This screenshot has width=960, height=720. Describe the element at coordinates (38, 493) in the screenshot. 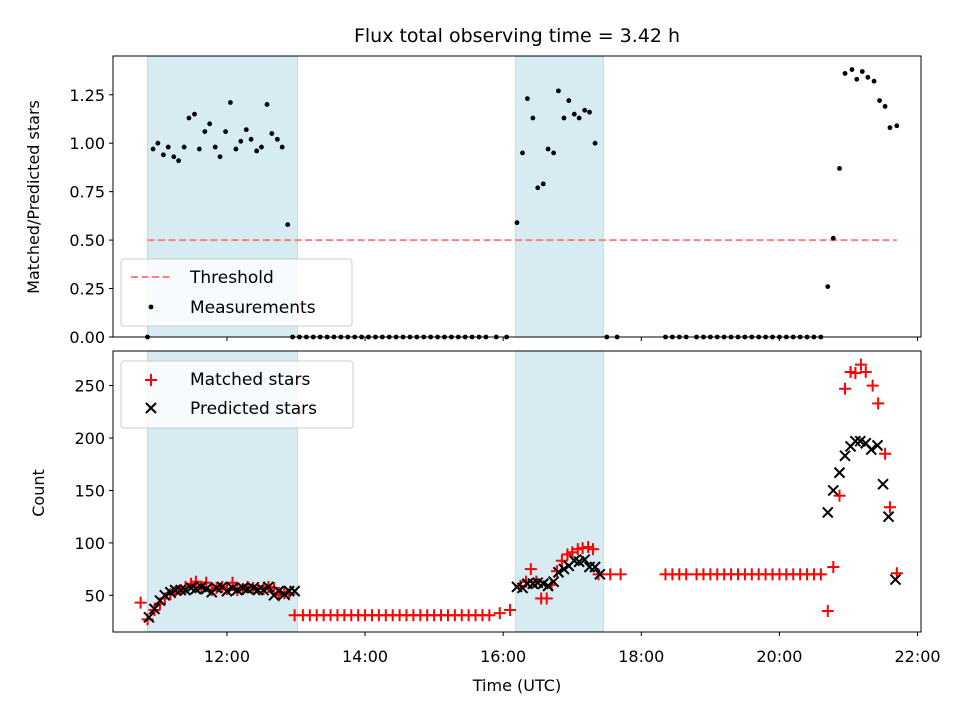

I see `y-axis-label-bottom: Count` at that location.